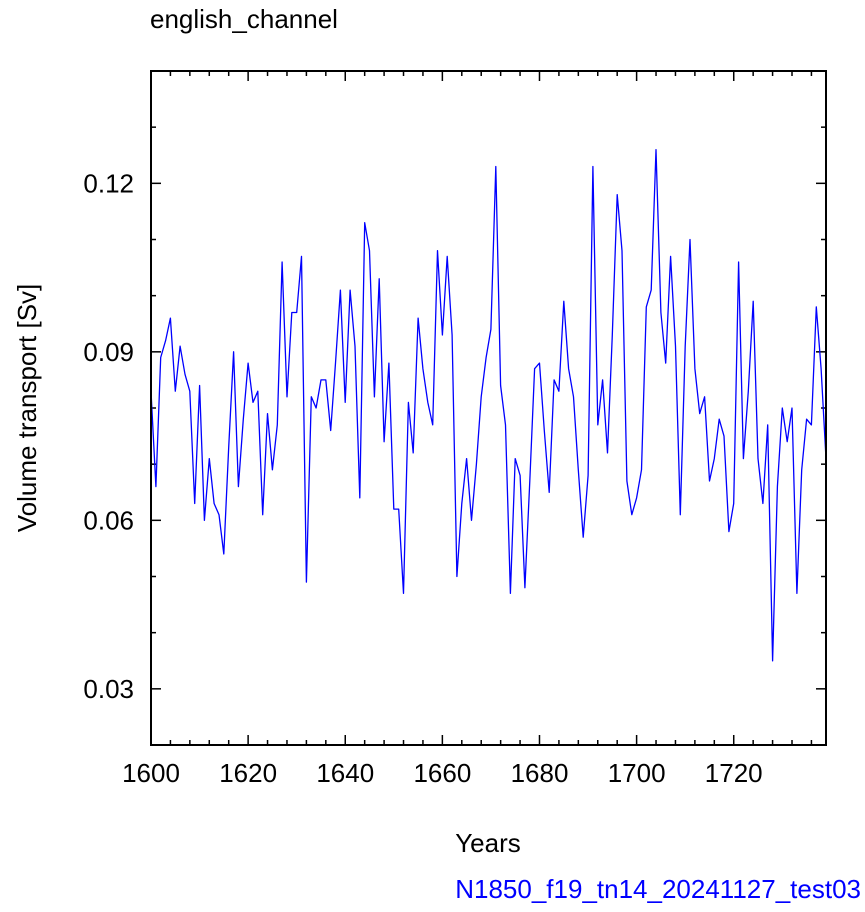 The height and width of the screenshot is (912, 865). What do you see at coordinates (151, 773) in the screenshot?
I see `x-tick-label: 1600` at bounding box center [151, 773].